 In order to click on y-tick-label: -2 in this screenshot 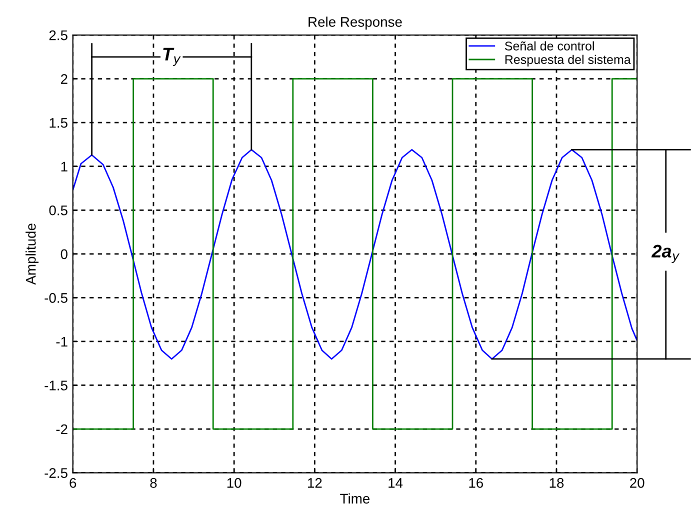, I will do `click(62, 429)`.